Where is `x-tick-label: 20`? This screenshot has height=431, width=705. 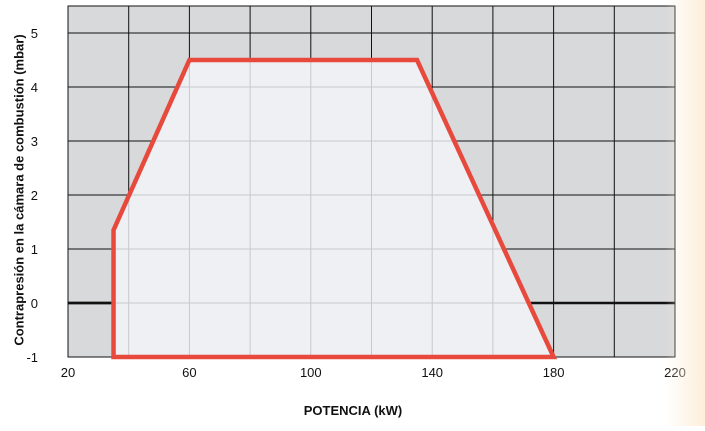
x-tick-label: 20 is located at coordinates (68, 372).